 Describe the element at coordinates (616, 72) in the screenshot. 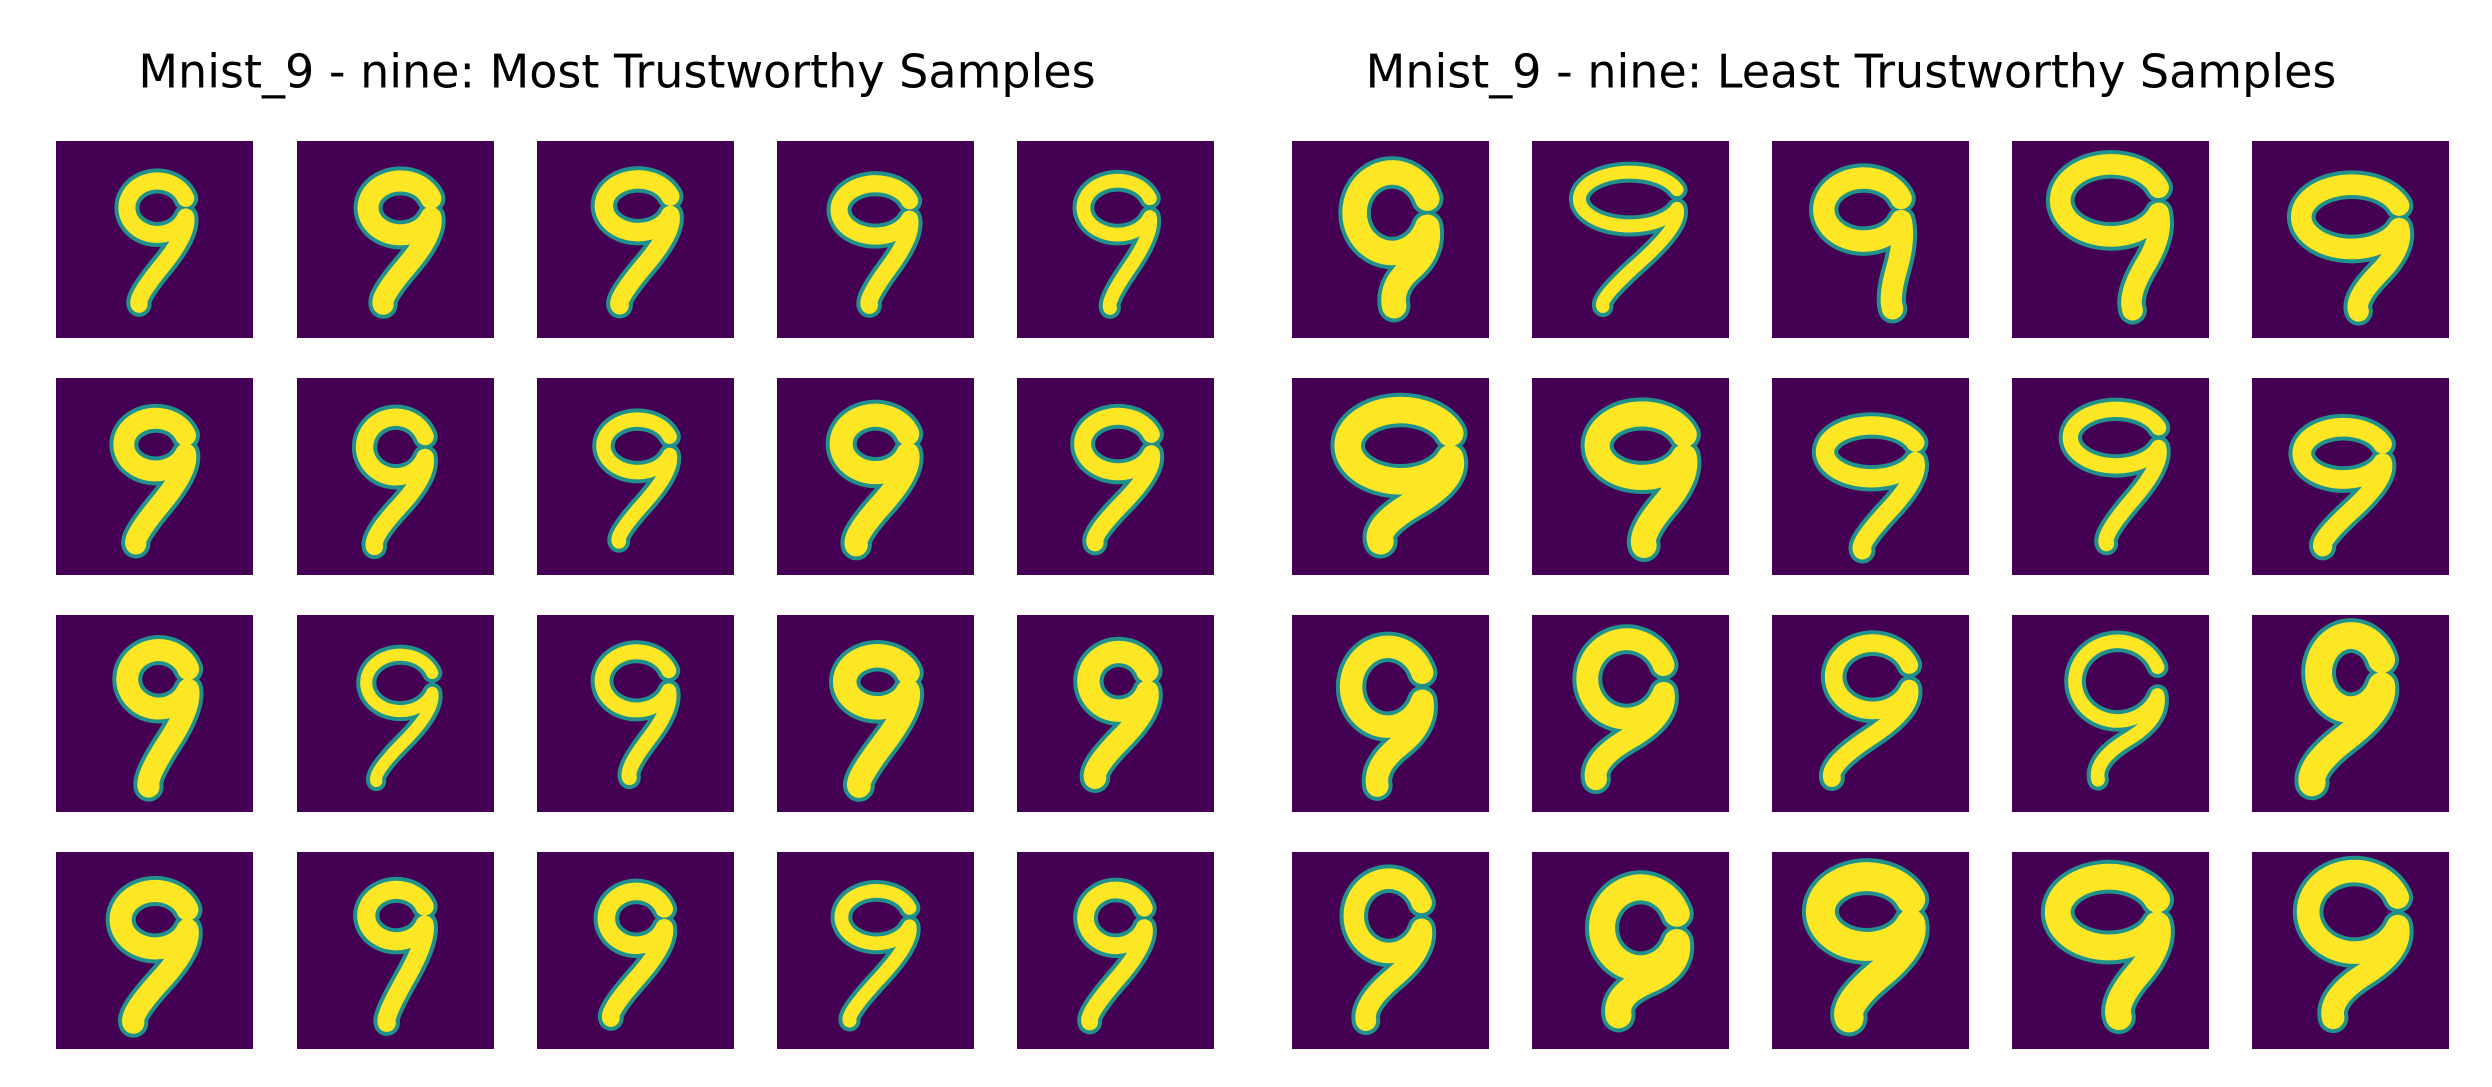

I see `panel-title: Mnist_9 - nine: Most Trustworthy Samples` at that location.